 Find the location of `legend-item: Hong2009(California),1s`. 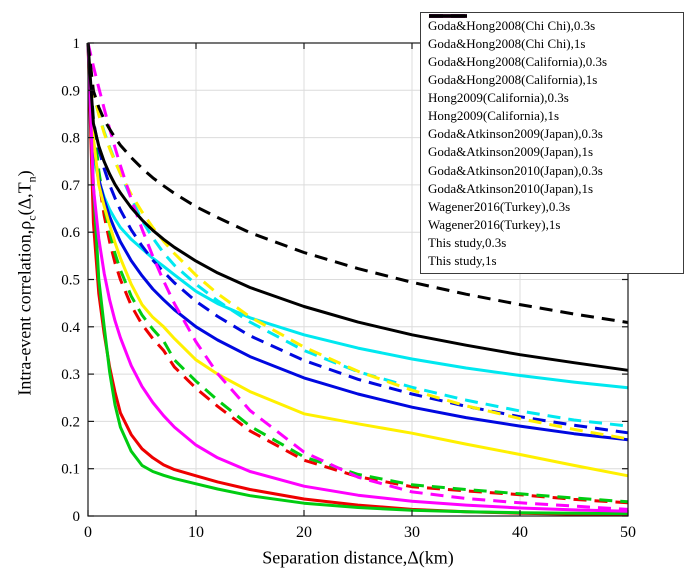

legend-item: Hong2009(California),1s is located at coordinates (552, 69).